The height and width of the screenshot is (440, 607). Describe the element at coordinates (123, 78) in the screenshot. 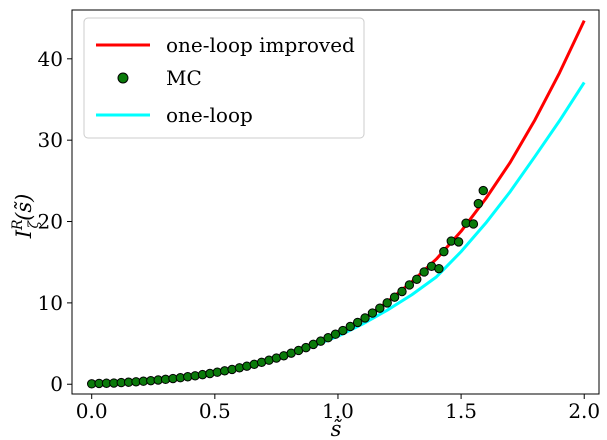

I see `legend-swatch-mc` at that location.